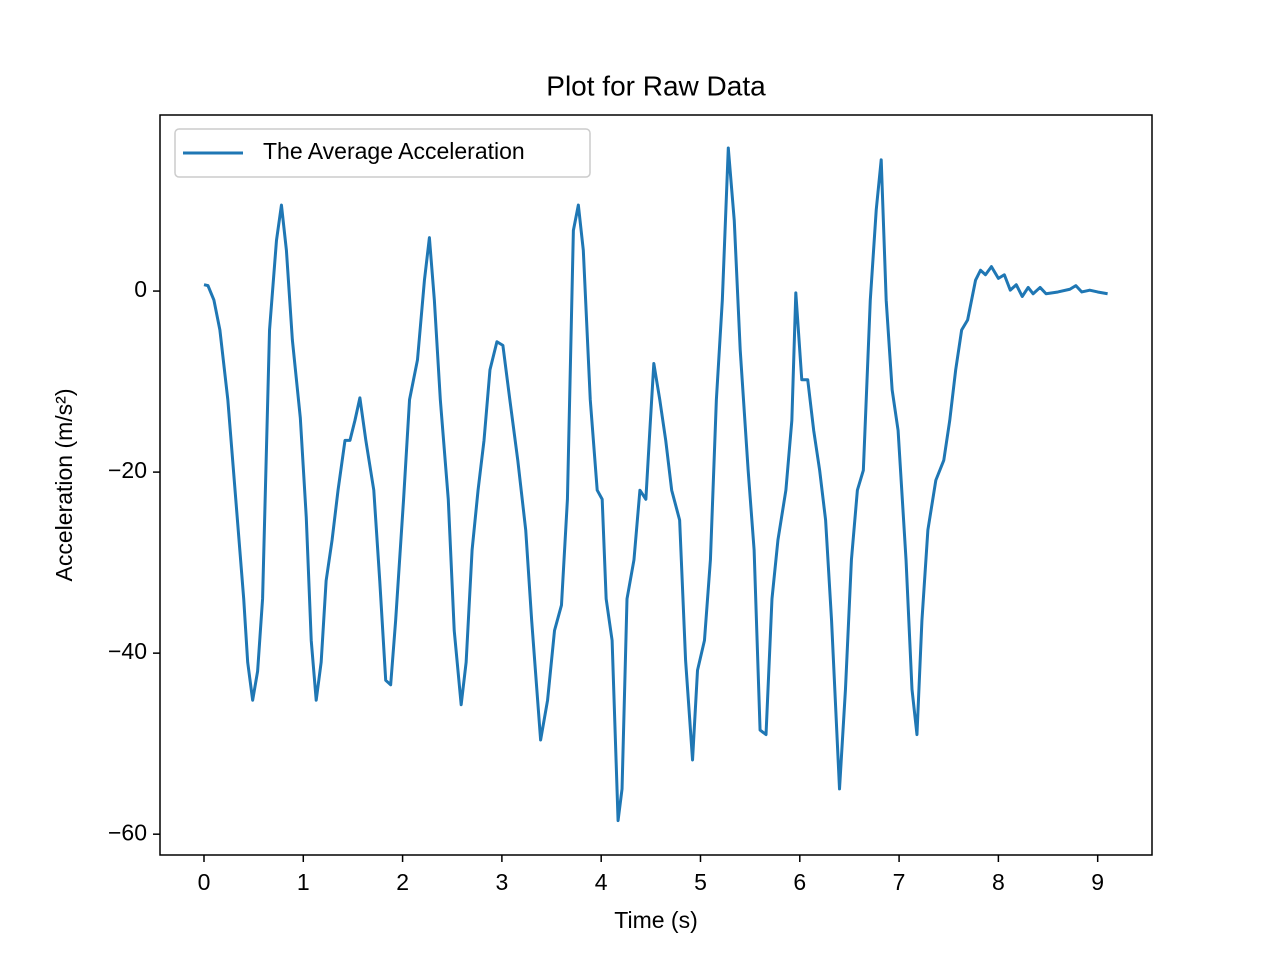 This screenshot has height=960, width=1280. What do you see at coordinates (402, 882) in the screenshot?
I see `x-tick-label: 2` at bounding box center [402, 882].